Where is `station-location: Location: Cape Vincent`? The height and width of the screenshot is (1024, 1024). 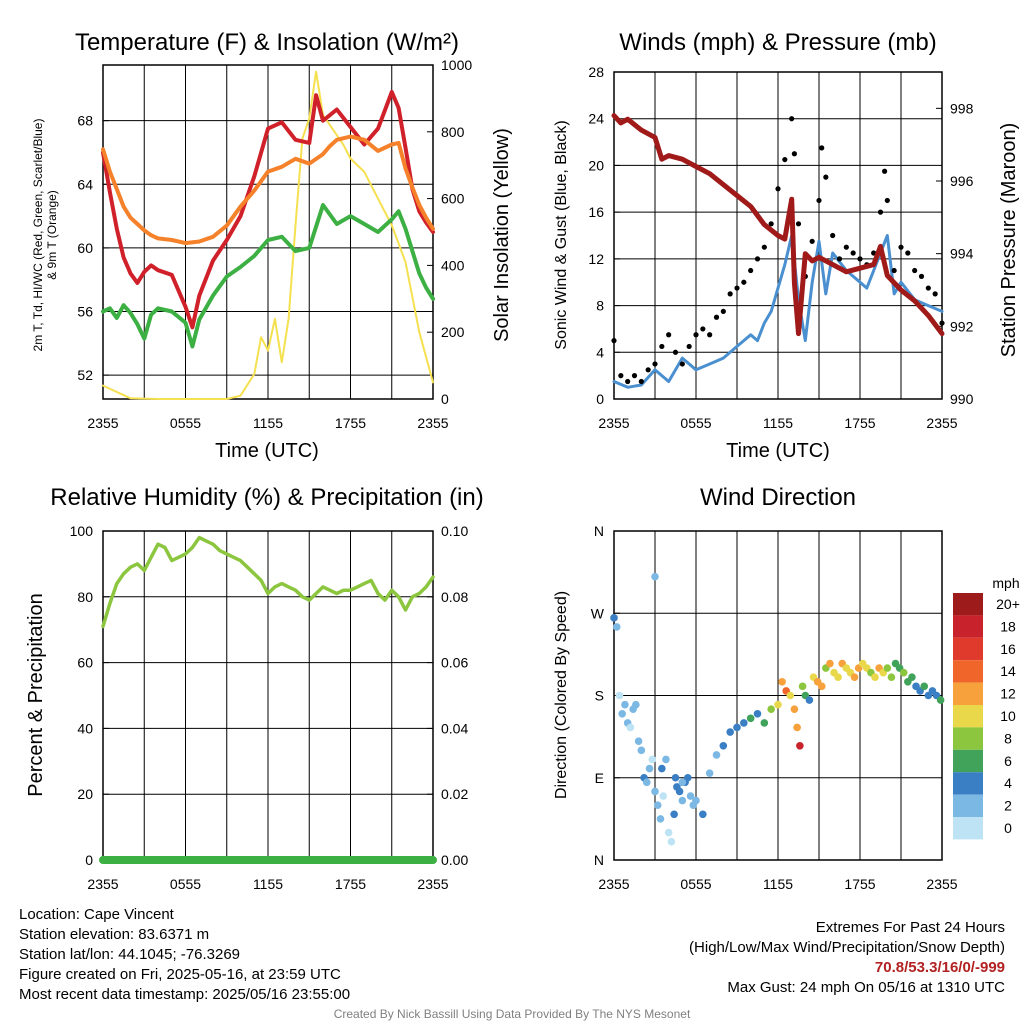 station-location: Location: Cape Vincent is located at coordinates (96, 914).